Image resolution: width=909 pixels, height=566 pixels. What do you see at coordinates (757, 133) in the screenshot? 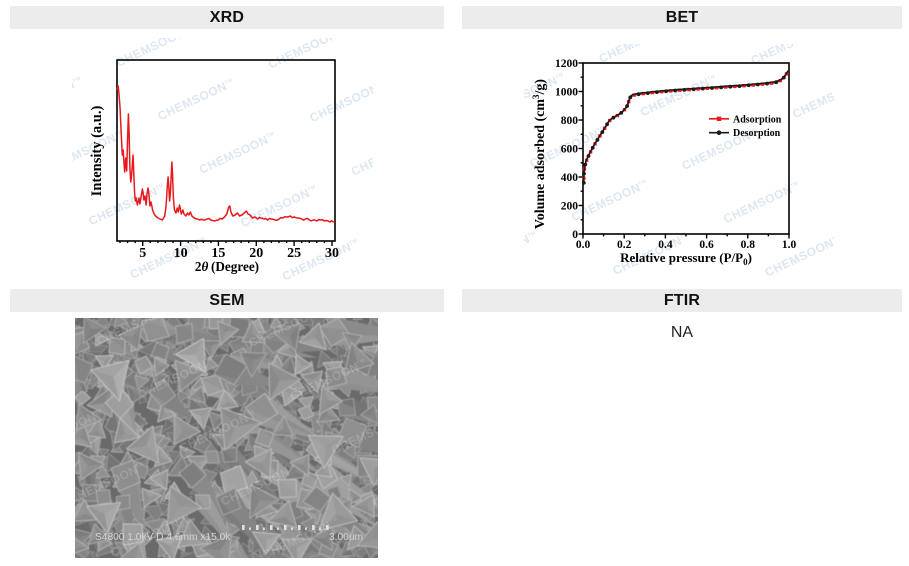
I see `svg-text: Desorption` at bounding box center [757, 133].